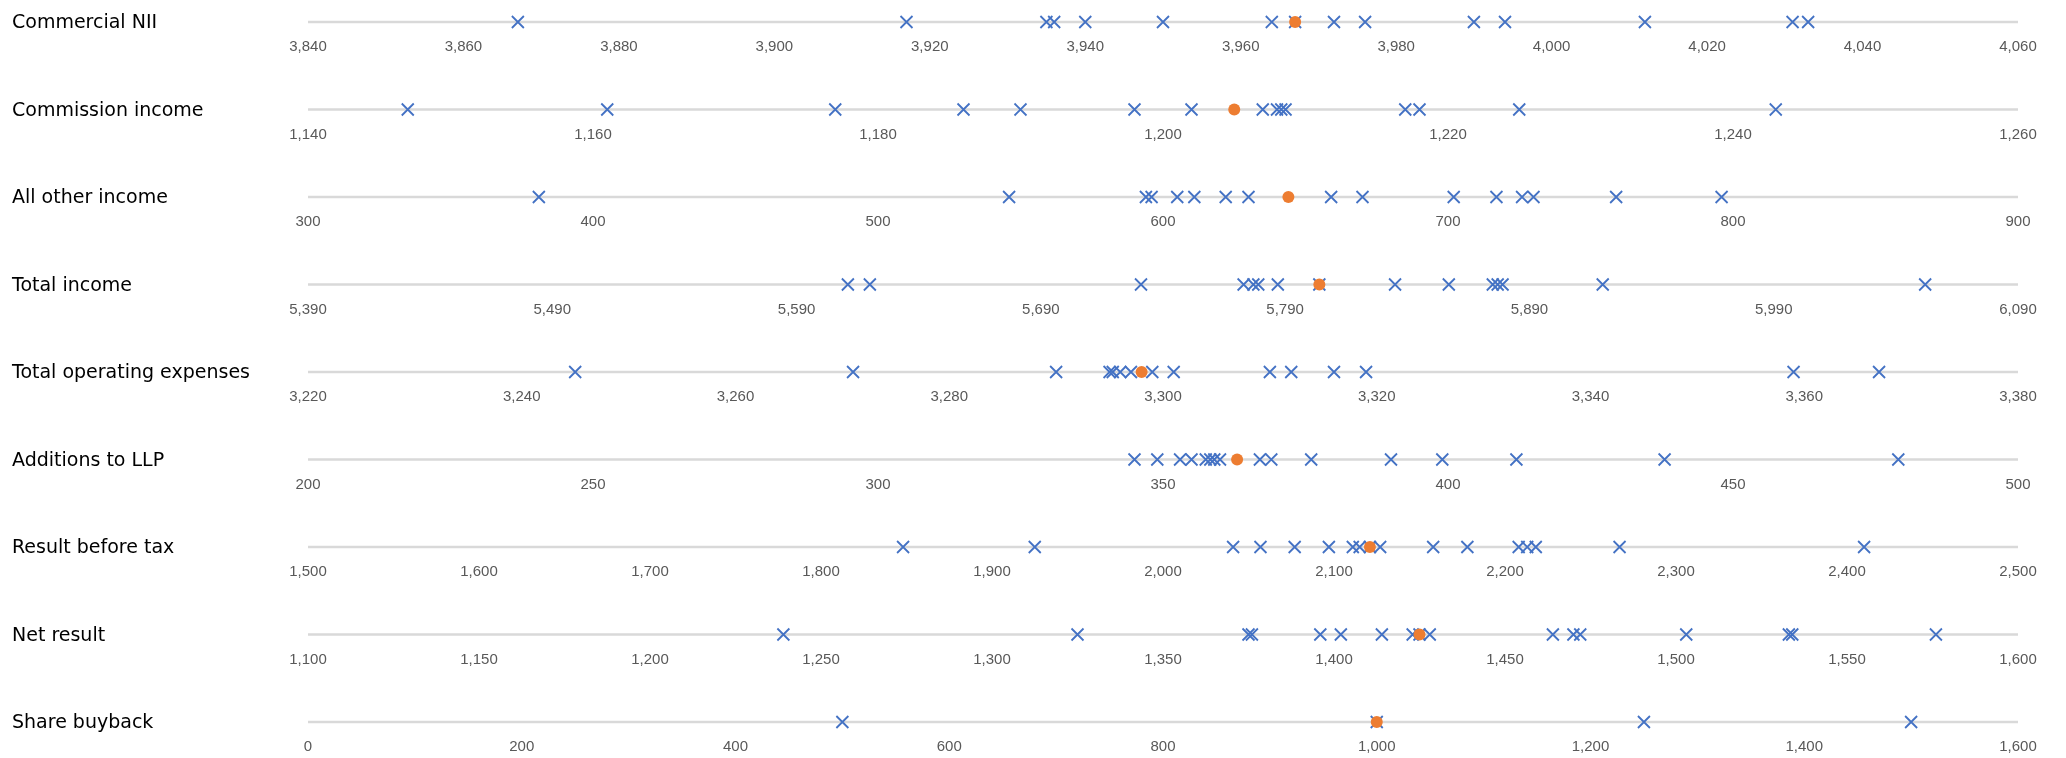  What do you see at coordinates (1529, 308) in the screenshot?
I see `x-tick-label: 5,890` at bounding box center [1529, 308].